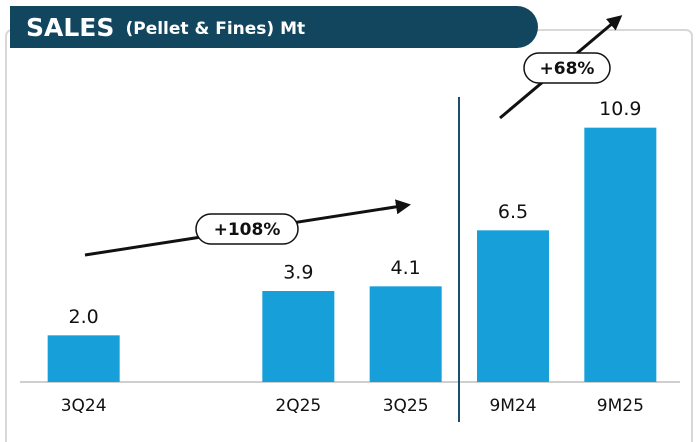 Image resolution: width=697 pixels, height=442 pixels. I want to click on annotation: +108%, so click(247, 230).